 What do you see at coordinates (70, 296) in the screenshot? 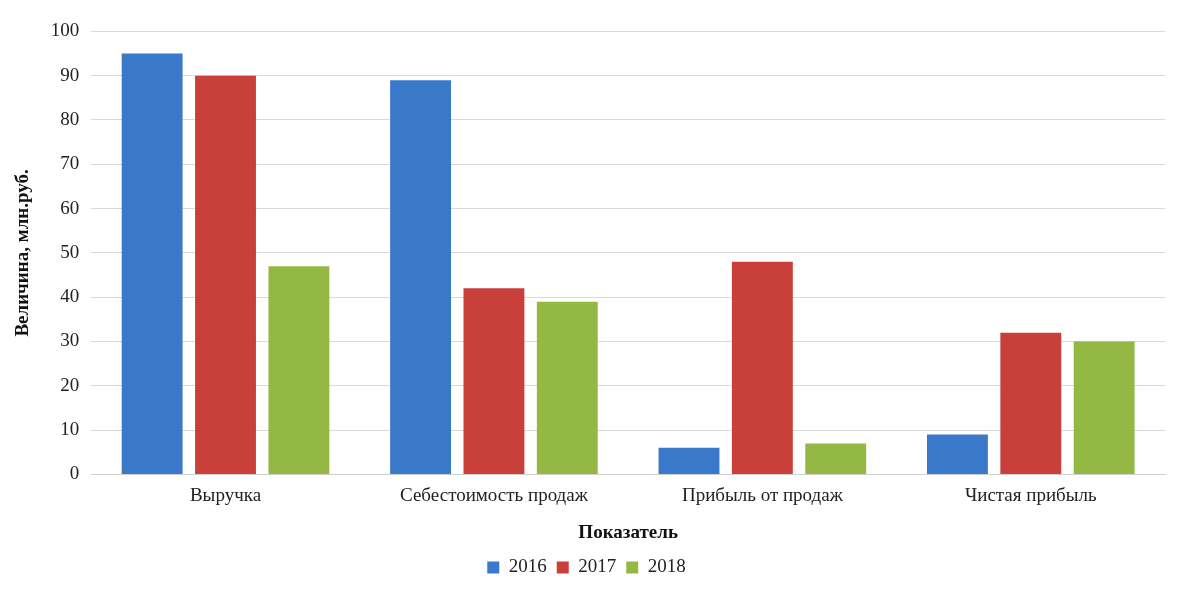
I see `y-tick-label: 40` at bounding box center [70, 296].